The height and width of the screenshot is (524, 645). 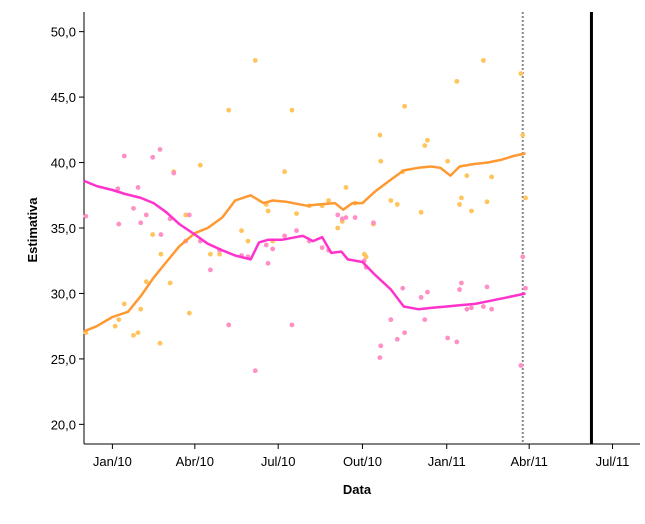 What do you see at coordinates (528, 461) in the screenshot?
I see `x-tick-label: Abr/11` at bounding box center [528, 461].